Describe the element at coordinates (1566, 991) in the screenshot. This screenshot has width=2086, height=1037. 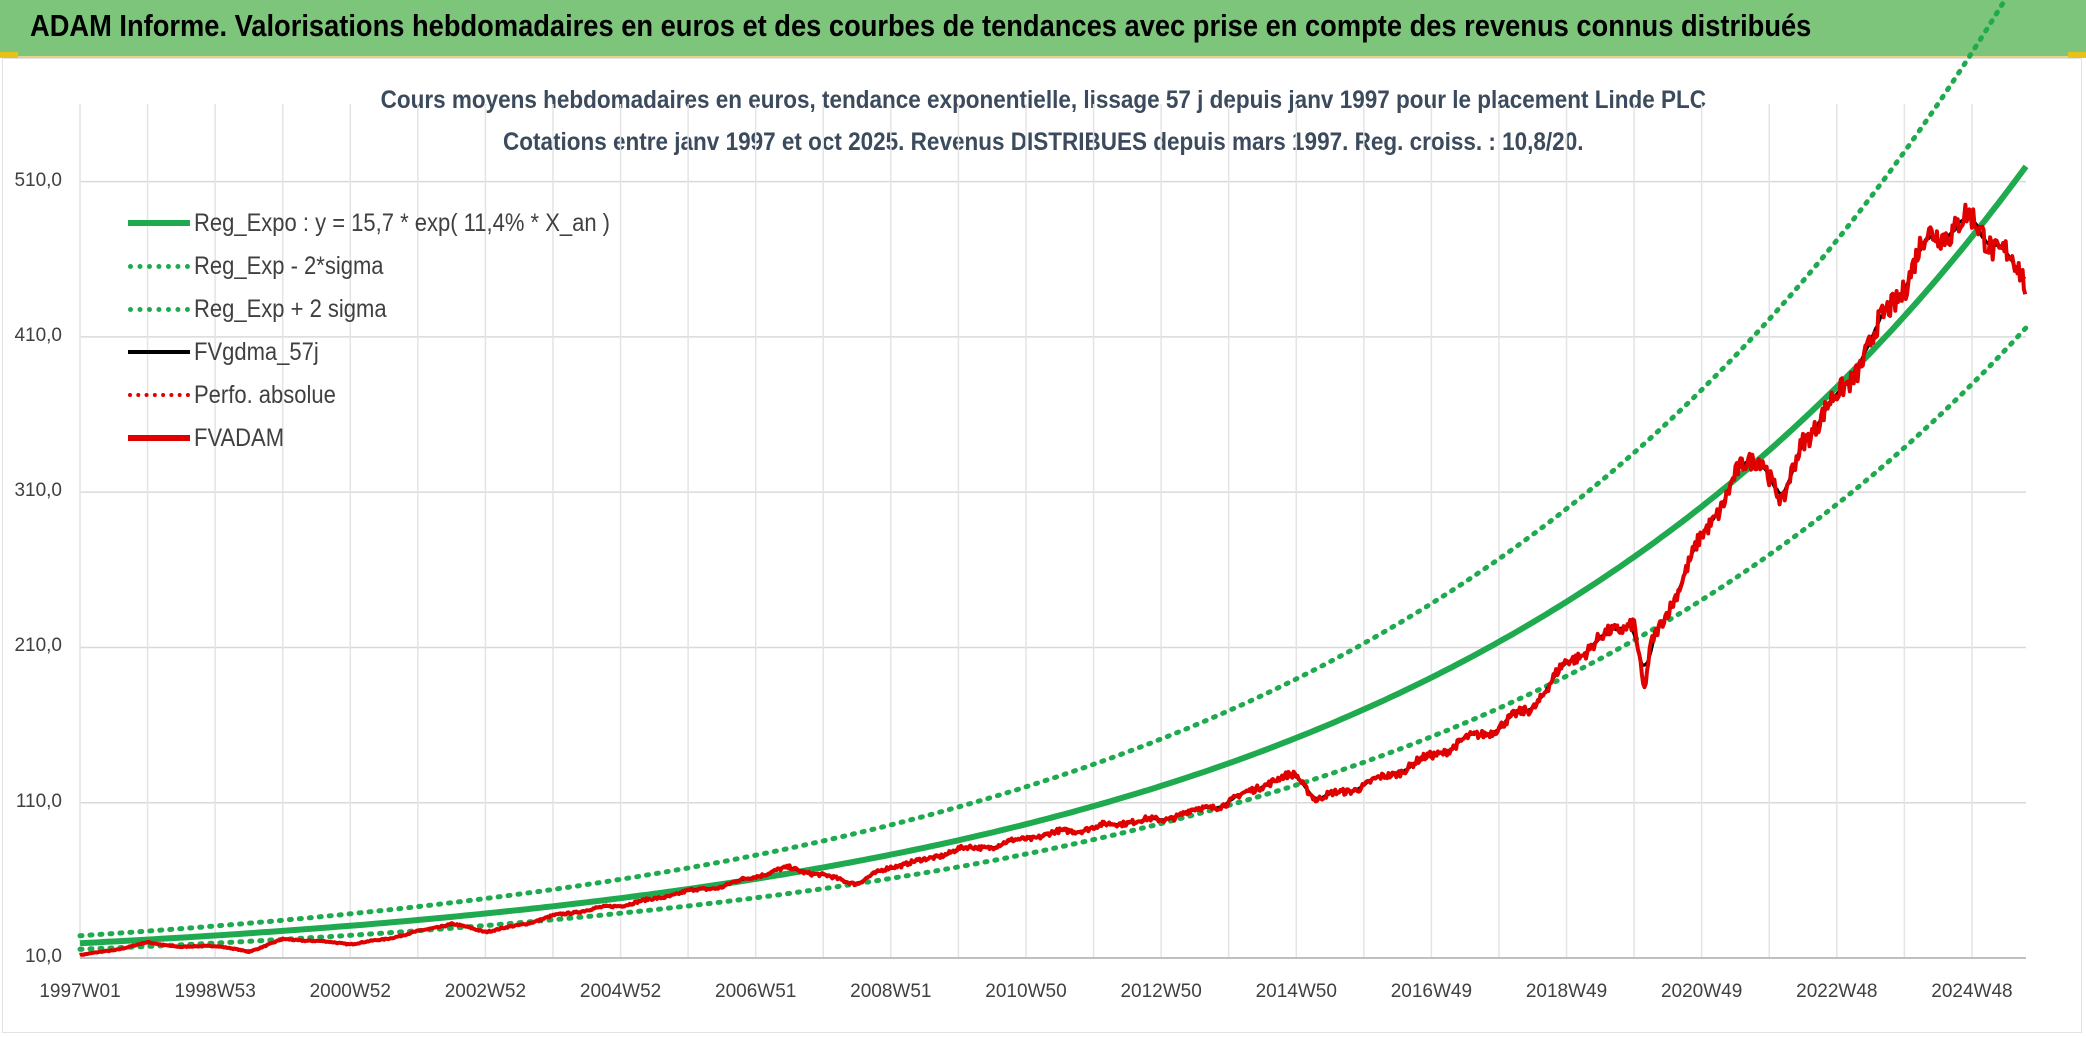
I see `x-tick-label: 2018W49` at that location.